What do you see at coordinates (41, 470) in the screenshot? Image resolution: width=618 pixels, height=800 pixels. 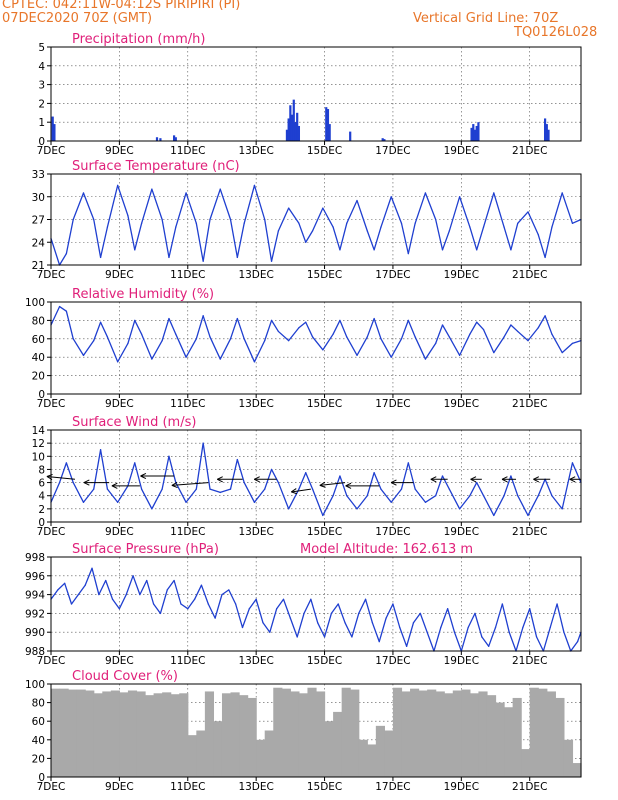 I see `wind-ytick-label: 8` at bounding box center [41, 470].